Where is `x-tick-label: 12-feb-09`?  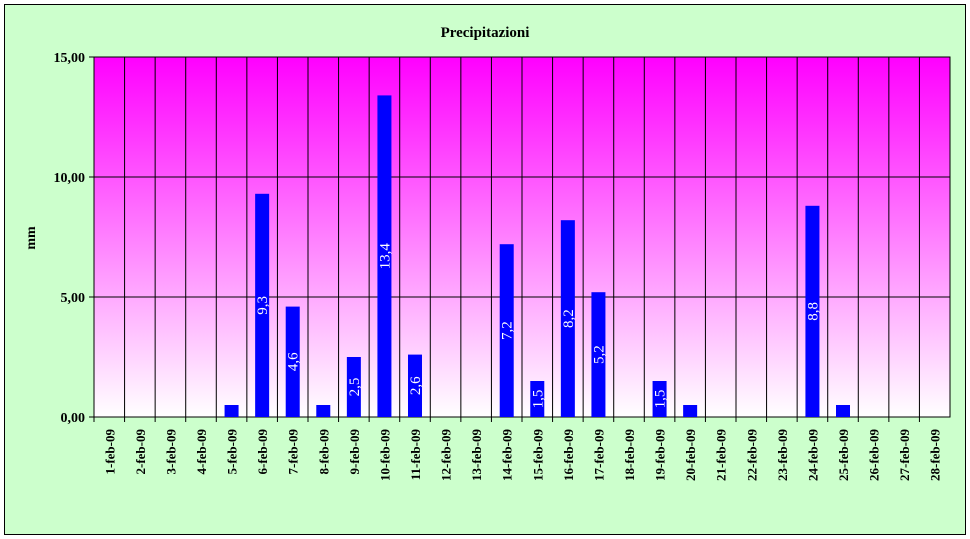
x-tick-label: 12-feb-09 is located at coordinates (446, 455).